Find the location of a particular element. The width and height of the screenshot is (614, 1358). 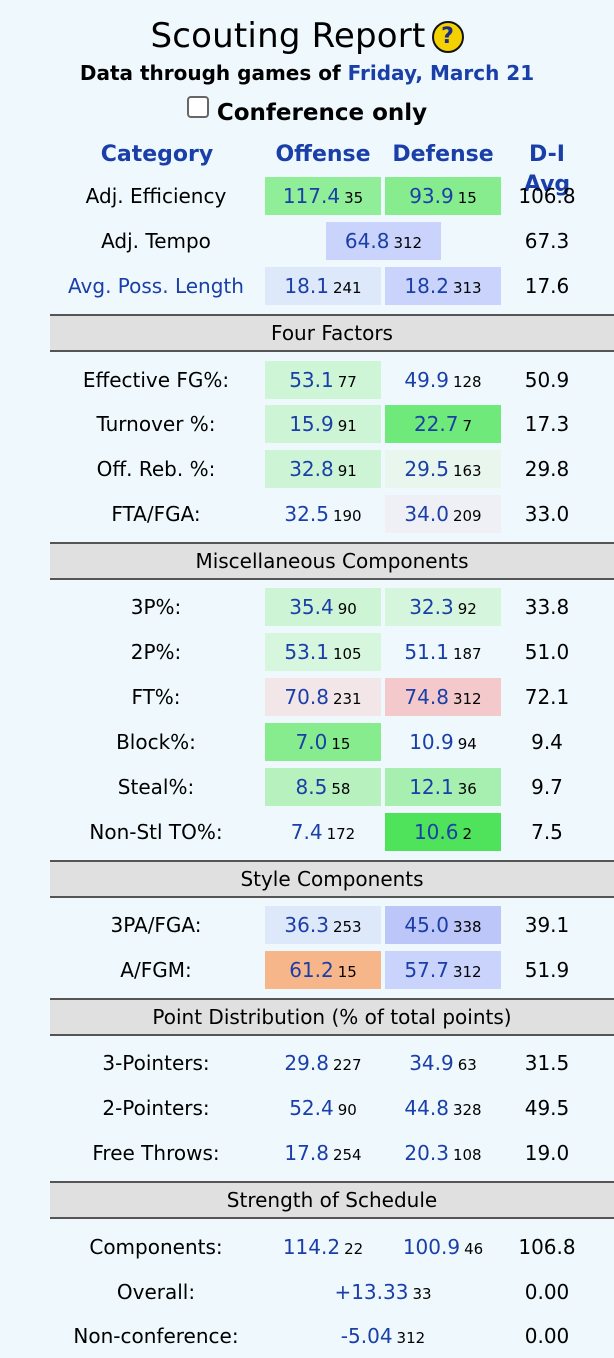

defense-rank: 187 is located at coordinates (467, 654).